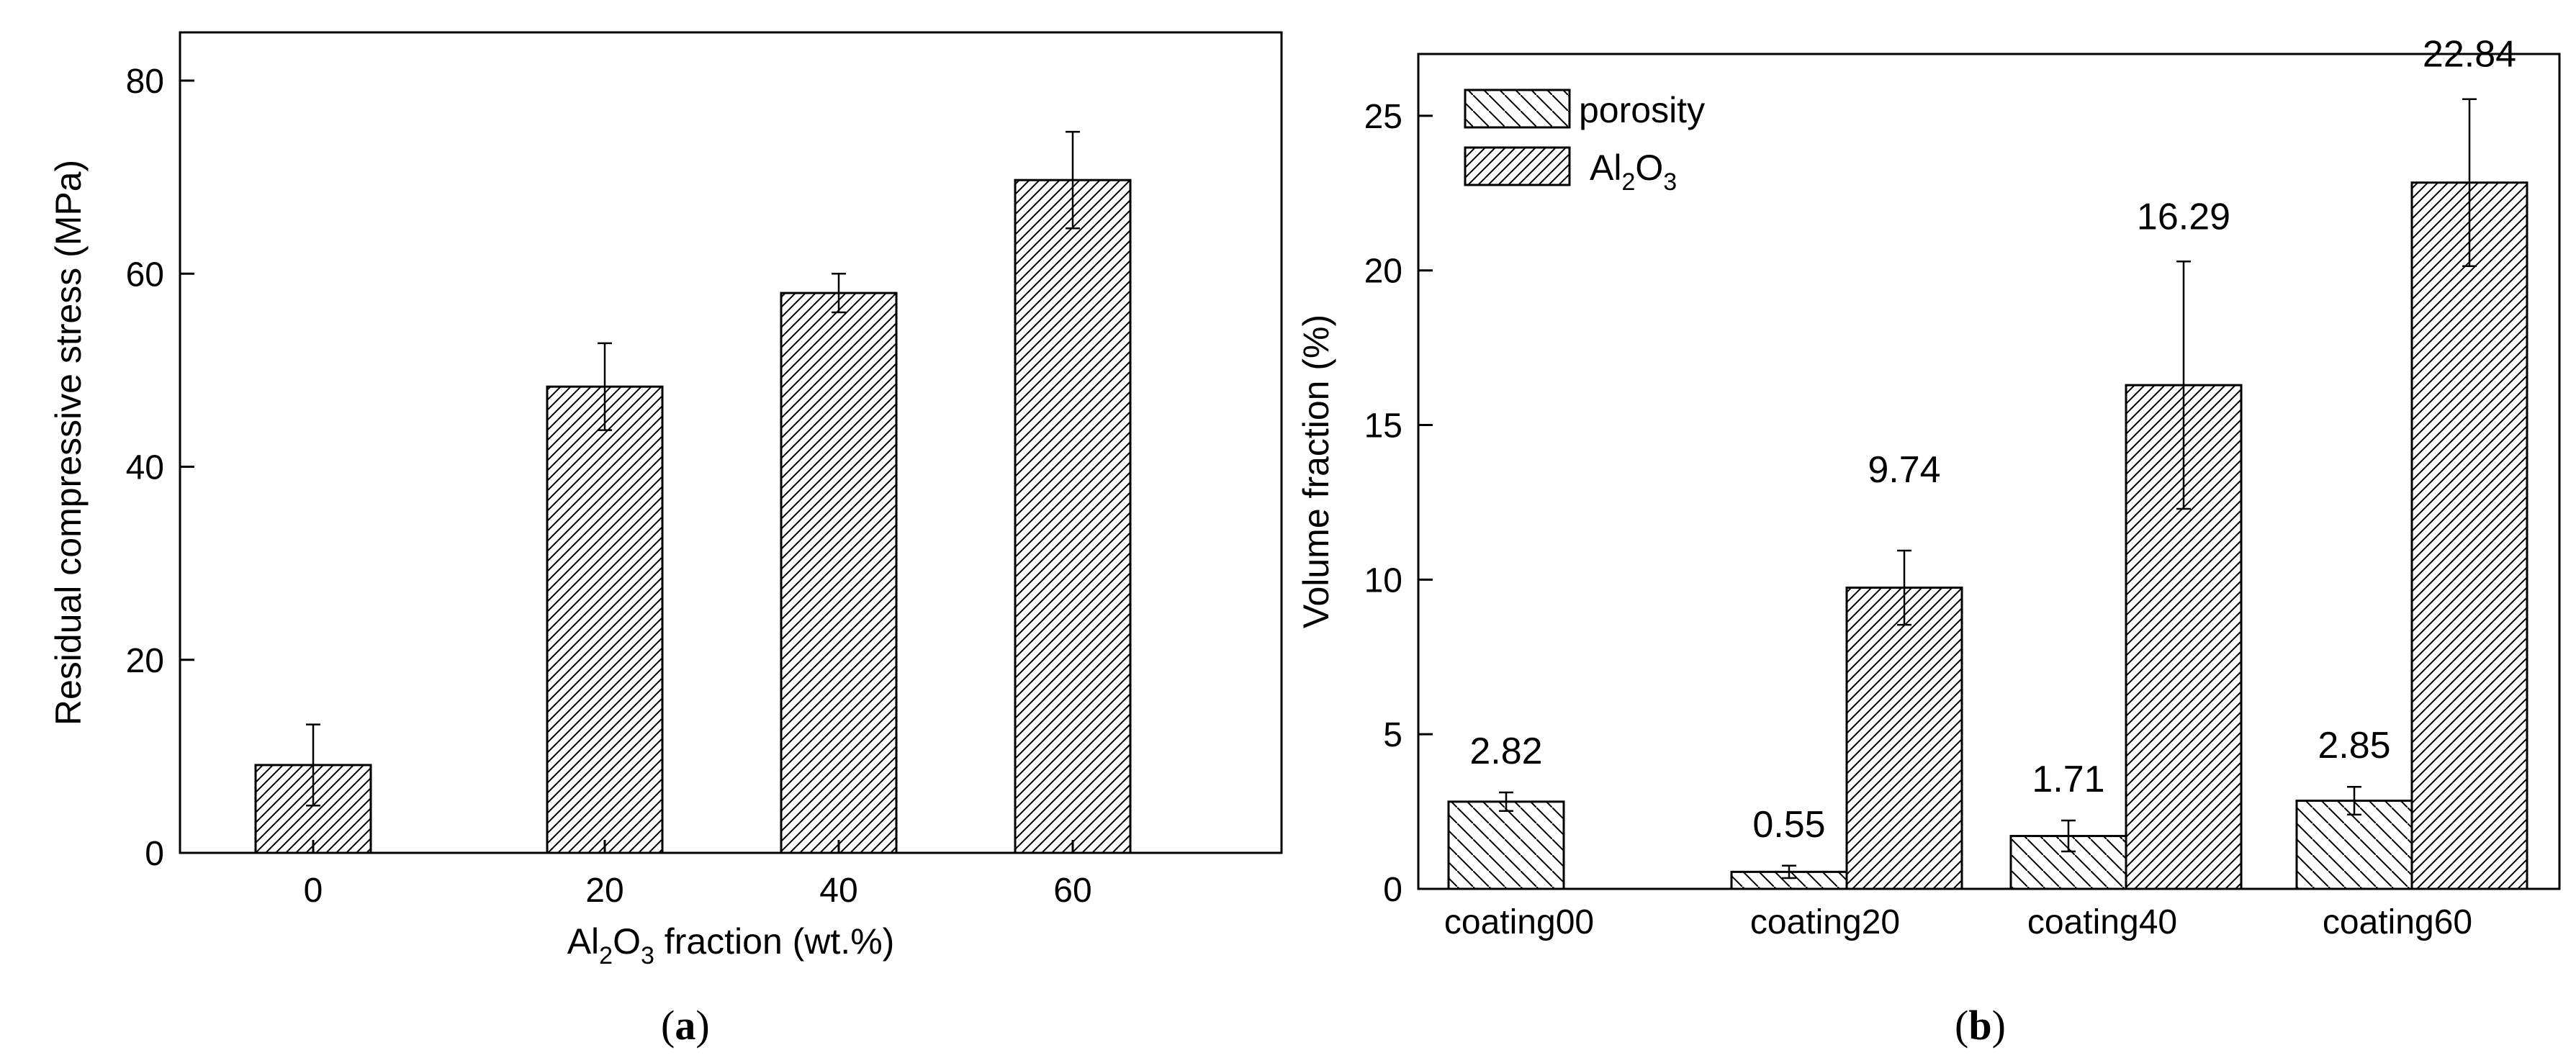 This screenshot has width=2576, height=1058. What do you see at coordinates (1904, 470) in the screenshot?
I see `data-label: 9.74` at bounding box center [1904, 470].